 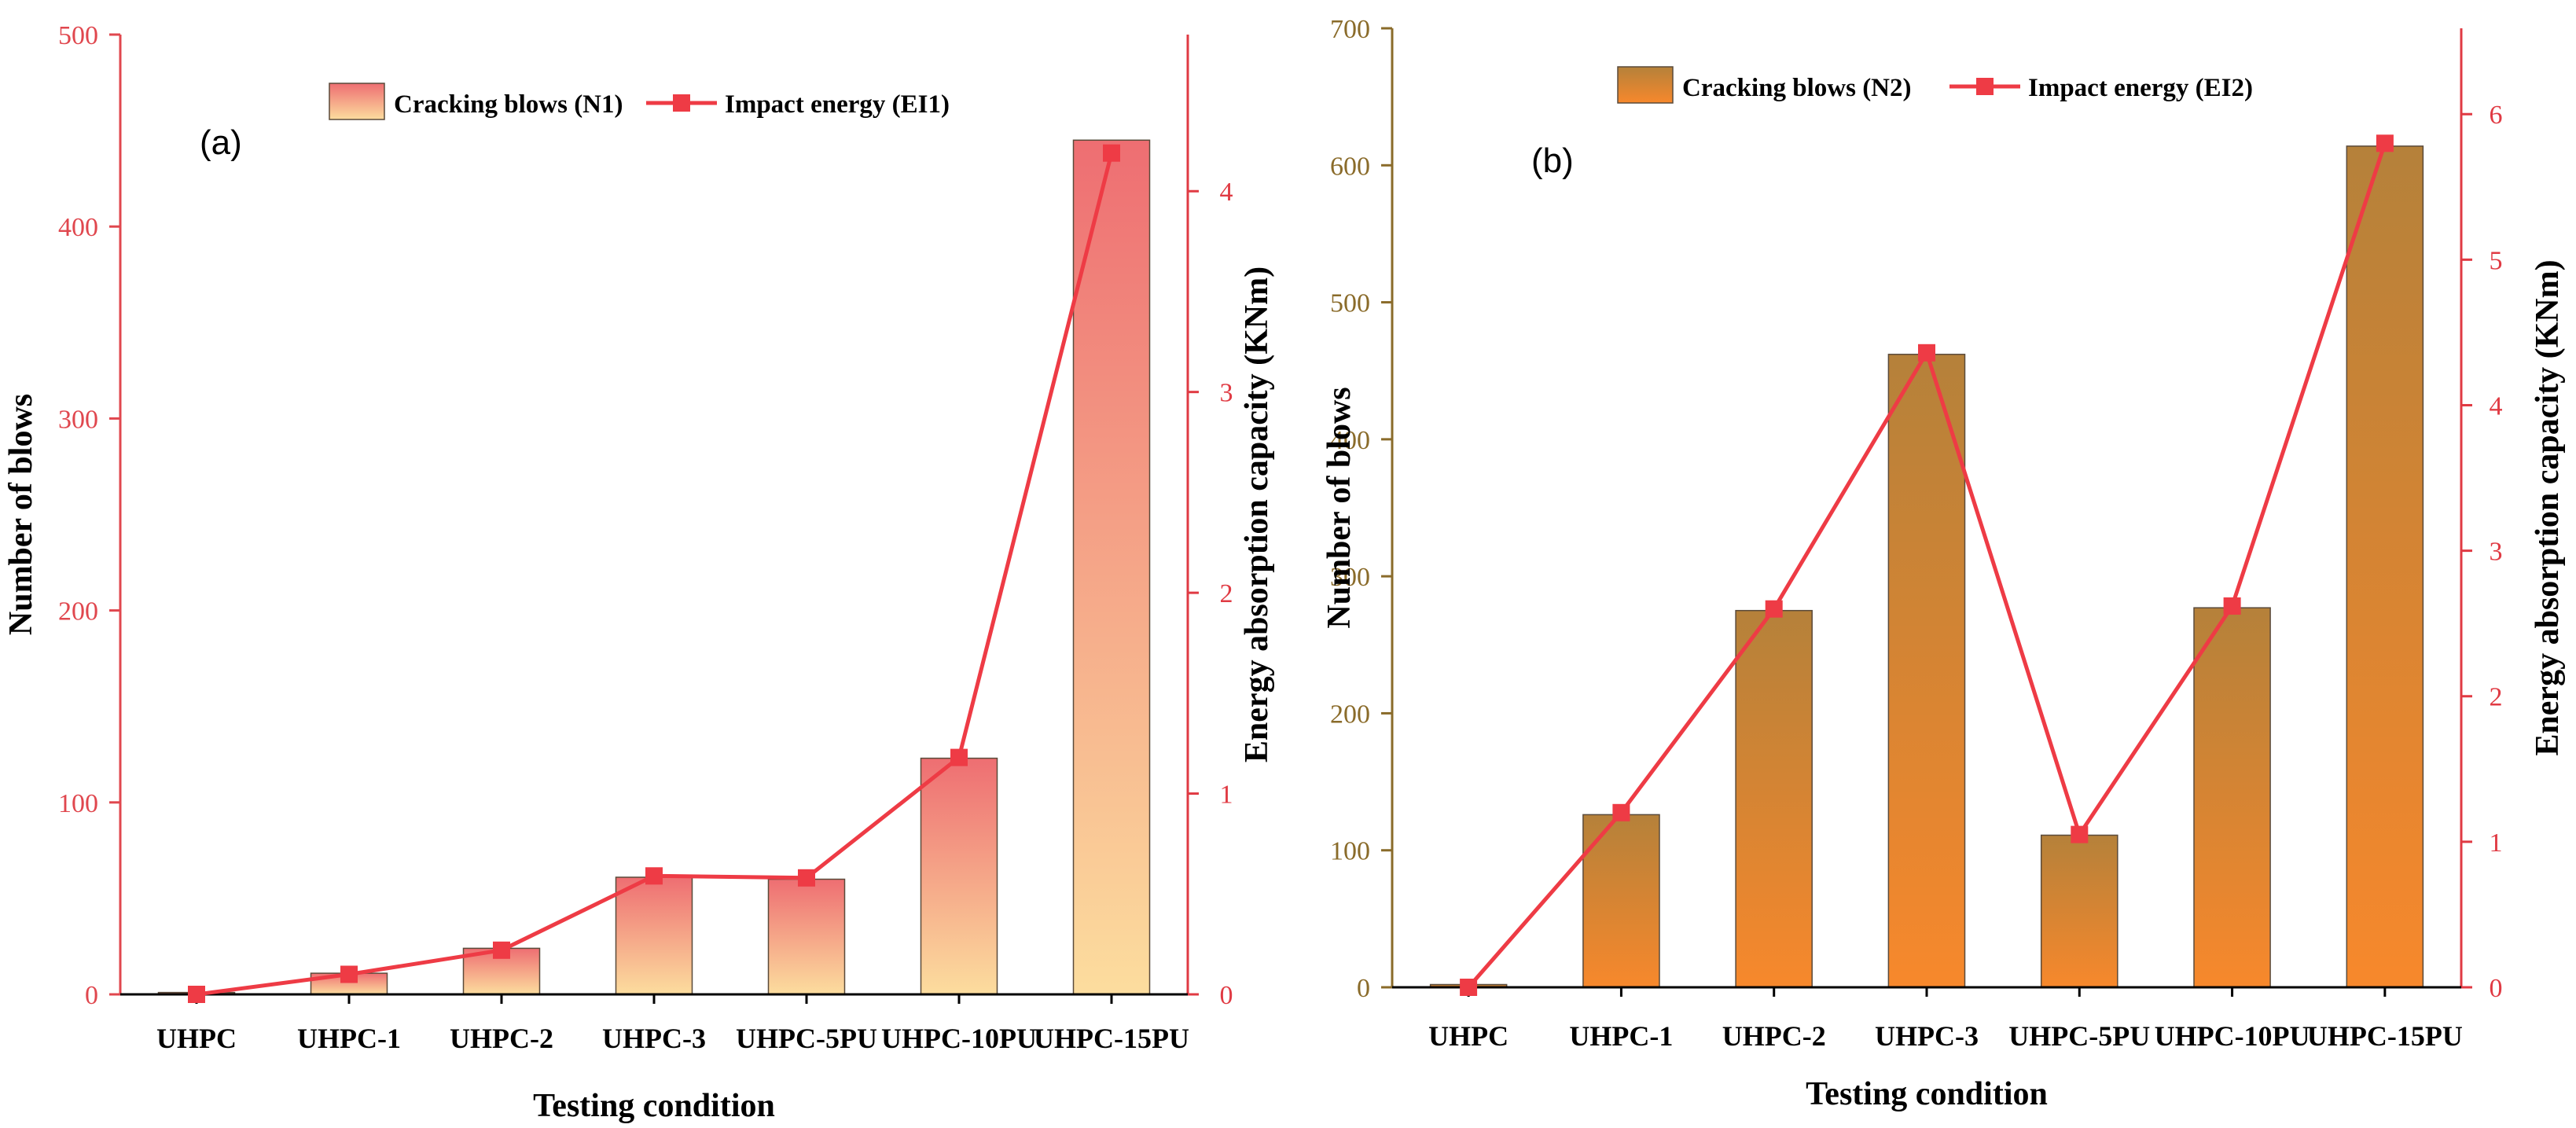 What do you see at coordinates (2496, 116) in the screenshot?
I see `right-tick-label: 6` at bounding box center [2496, 116].